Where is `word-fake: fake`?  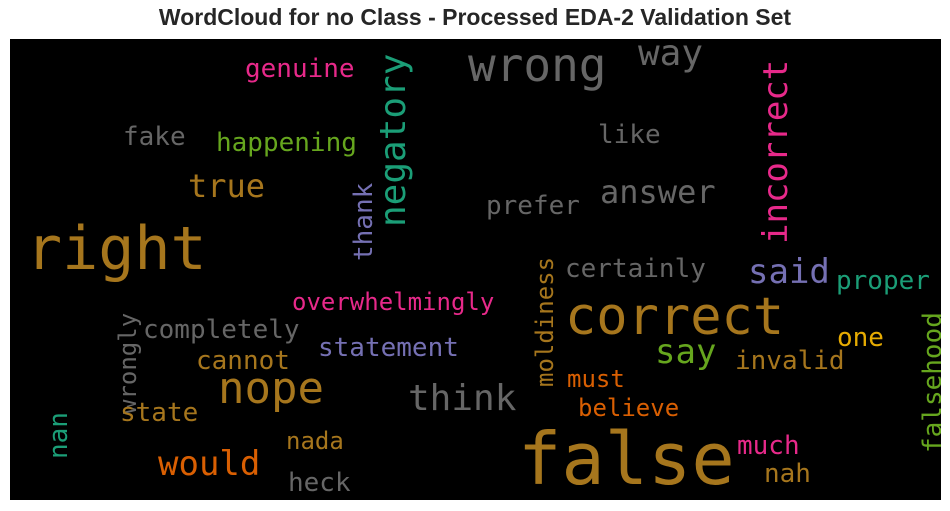
word-fake: fake is located at coordinates (154, 137).